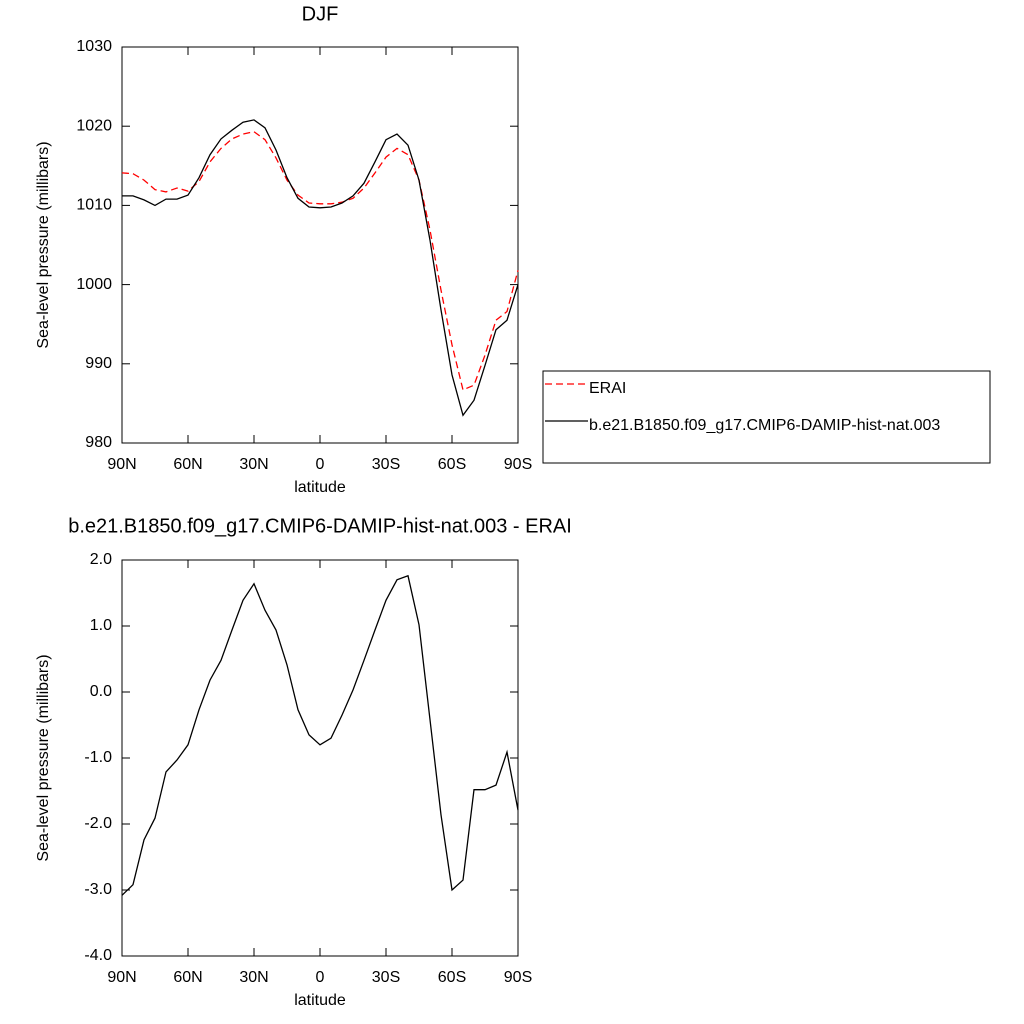  I want to click on y-tick-label: 1010, so click(94, 205).